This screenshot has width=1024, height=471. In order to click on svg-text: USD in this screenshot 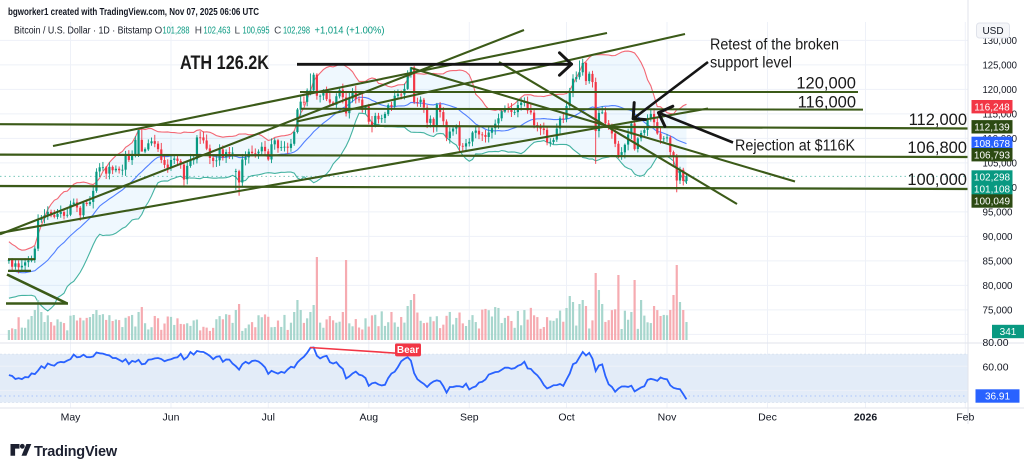, I will do `click(992, 31)`.